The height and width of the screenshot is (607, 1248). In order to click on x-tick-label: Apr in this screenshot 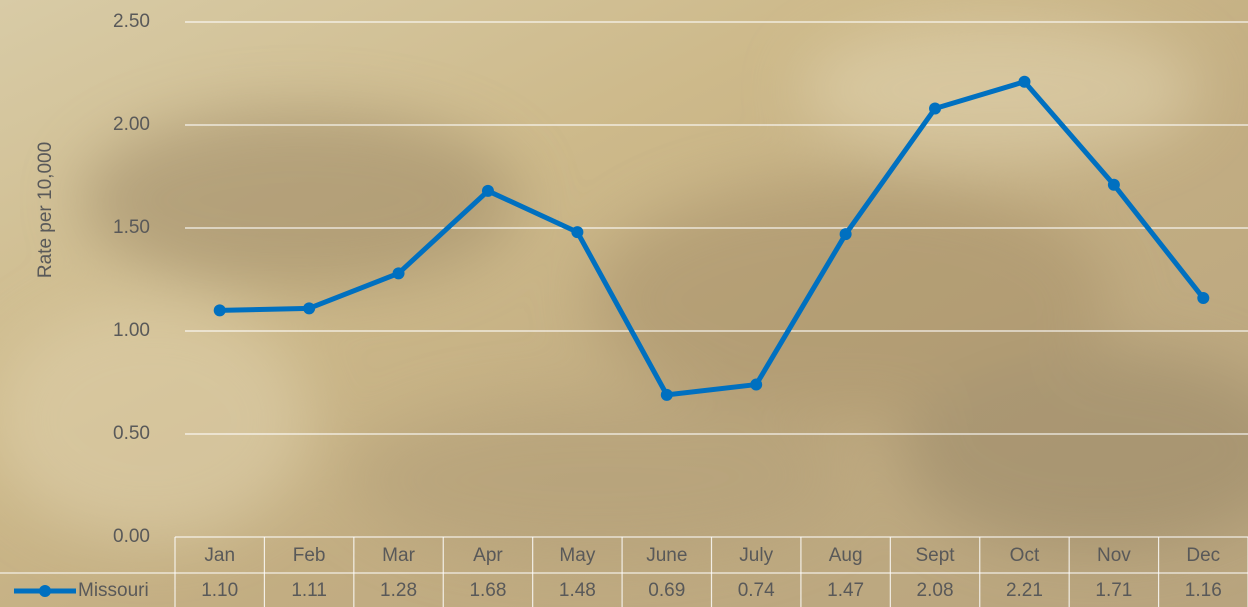, I will do `click(488, 555)`.